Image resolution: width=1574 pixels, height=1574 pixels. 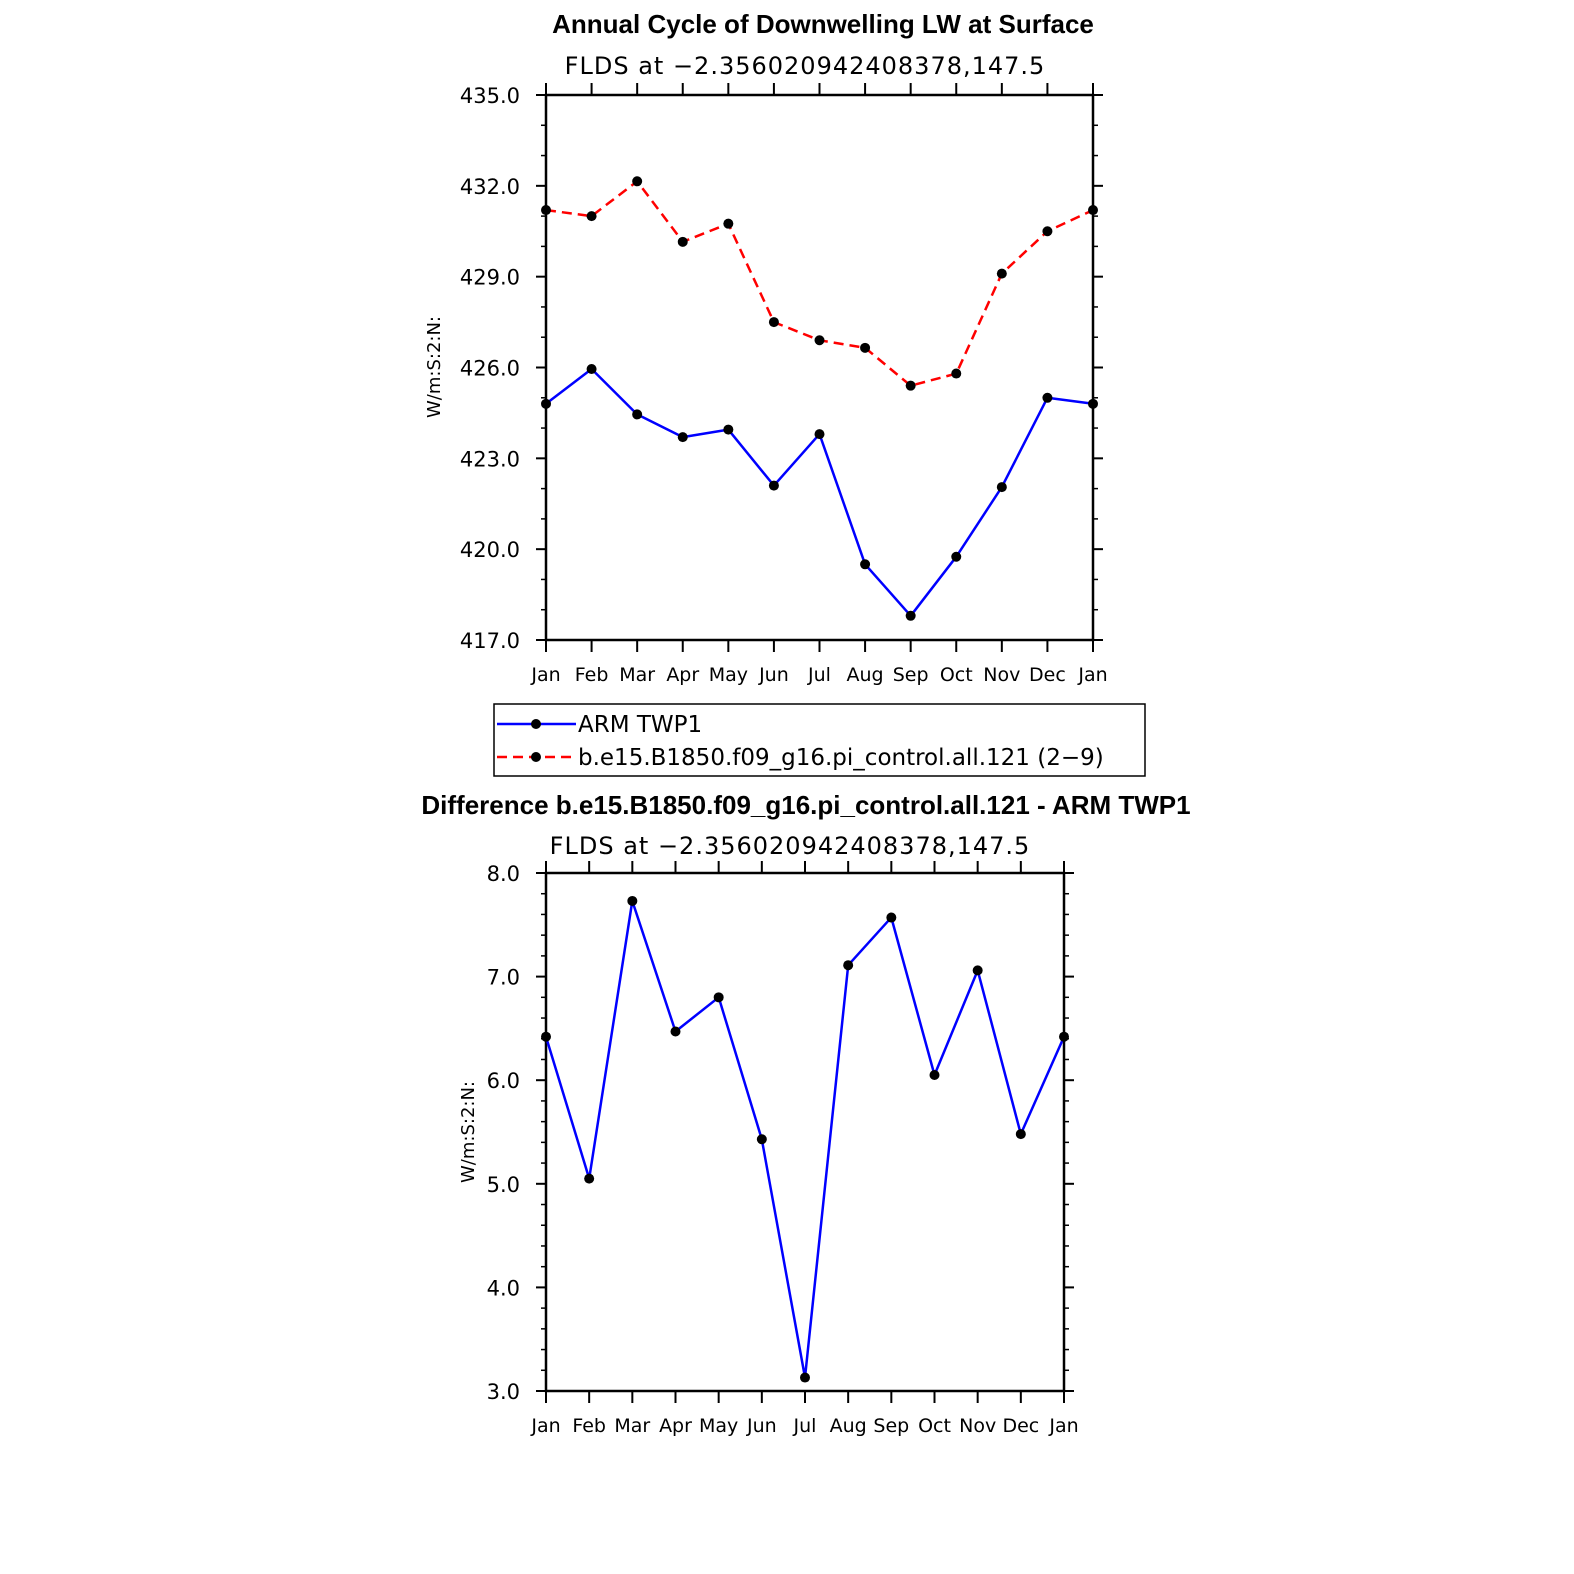 I want to click on top-chart-xtick-label: Oct, so click(x=956, y=675).